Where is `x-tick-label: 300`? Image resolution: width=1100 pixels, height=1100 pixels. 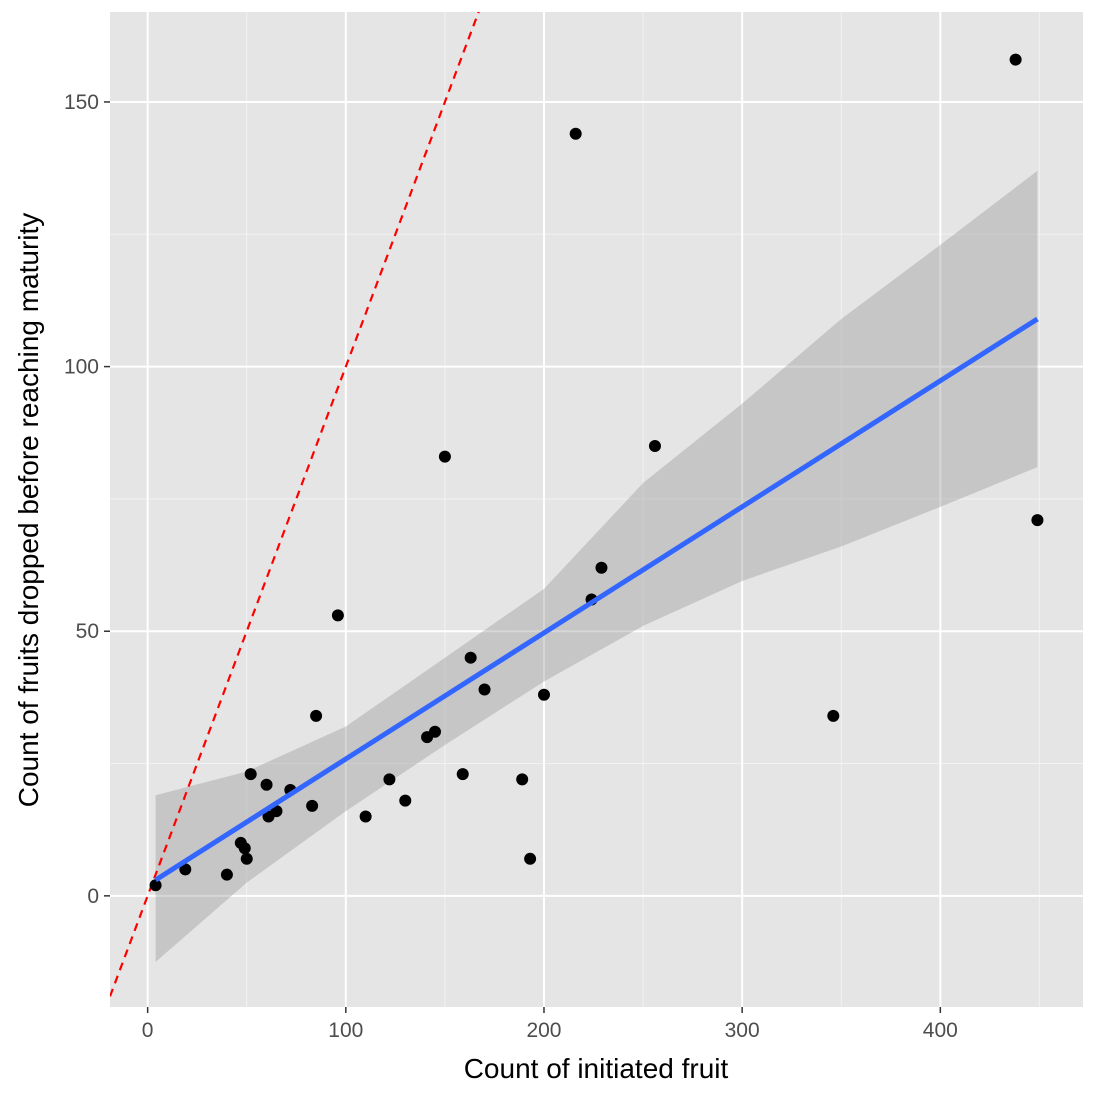
x-tick-label: 300 is located at coordinates (742, 1030).